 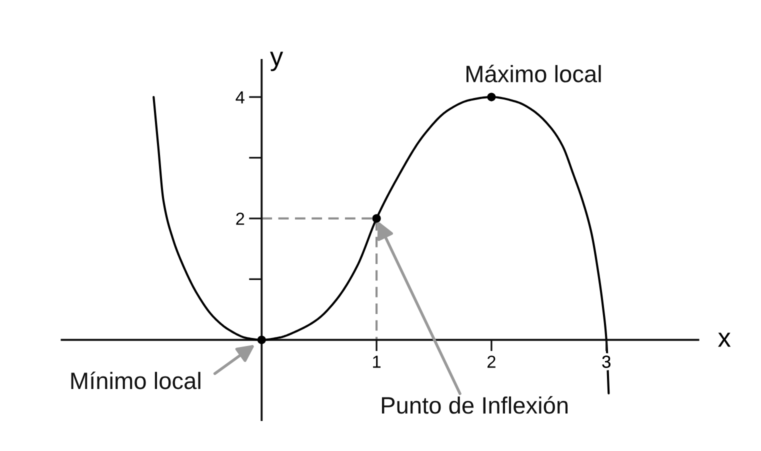 I want to click on x-axis-title: x, so click(x=724, y=339).